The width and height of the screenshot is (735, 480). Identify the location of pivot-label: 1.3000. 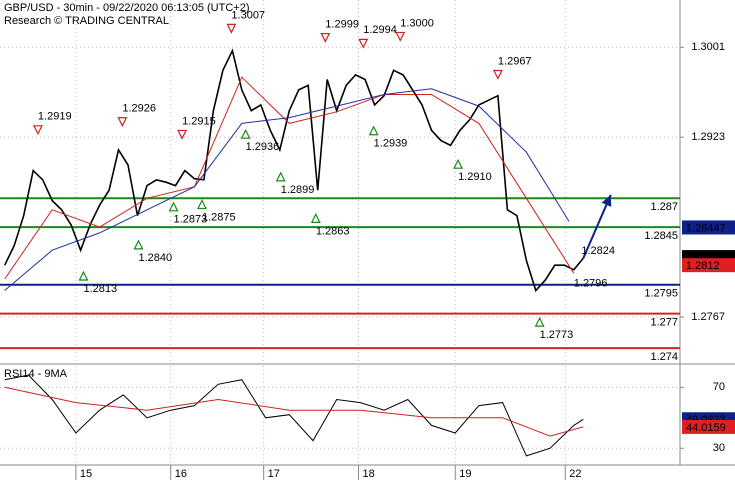
(417, 23).